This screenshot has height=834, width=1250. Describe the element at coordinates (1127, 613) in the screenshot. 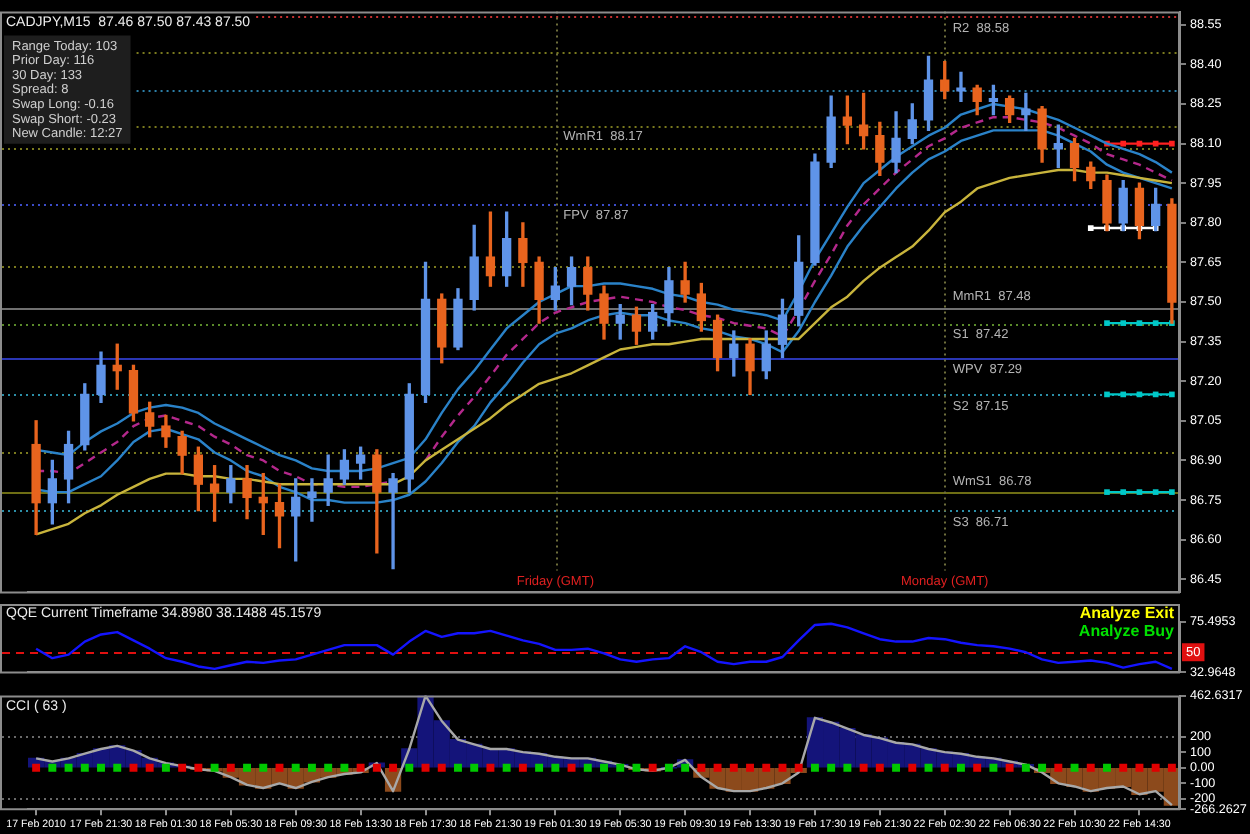

I see `annotation: Analyze Exit` at that location.